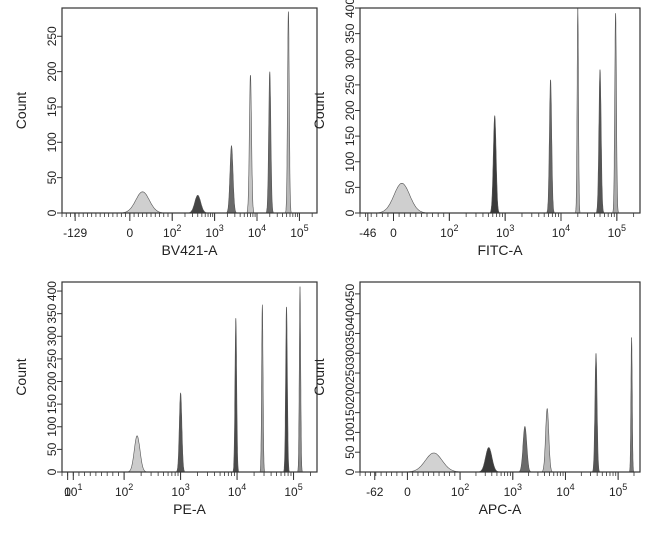  I want to click on x-axis-label: FITC-A, so click(500, 250).